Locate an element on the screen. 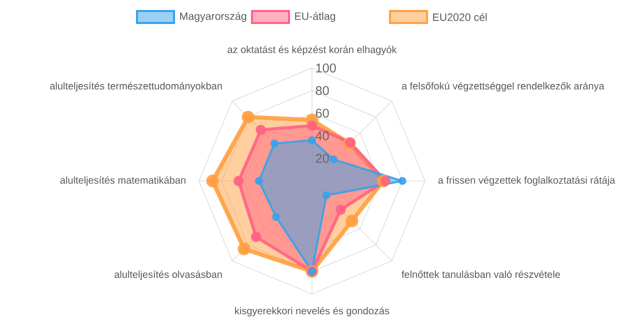  spoke-label: a frissen végzettek foglalkoztatási rátája is located at coordinates (527, 181).